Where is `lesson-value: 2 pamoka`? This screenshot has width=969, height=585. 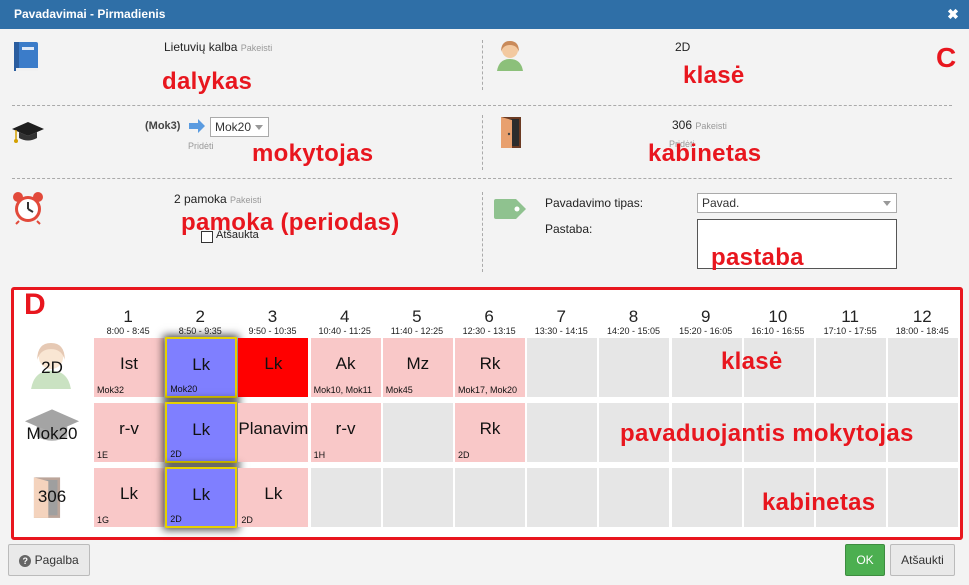 lesson-value: 2 pamoka is located at coordinates (200, 199).